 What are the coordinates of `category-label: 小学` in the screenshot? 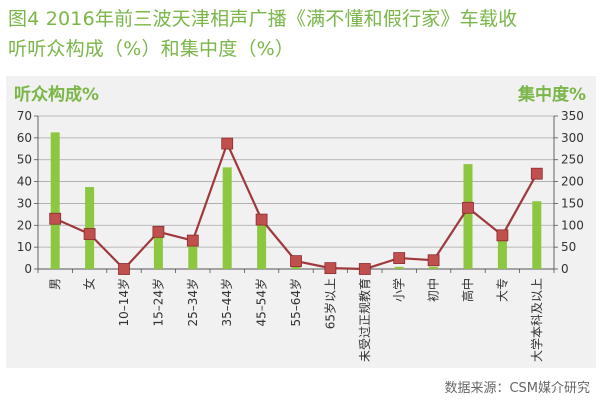 It's located at (398, 290).